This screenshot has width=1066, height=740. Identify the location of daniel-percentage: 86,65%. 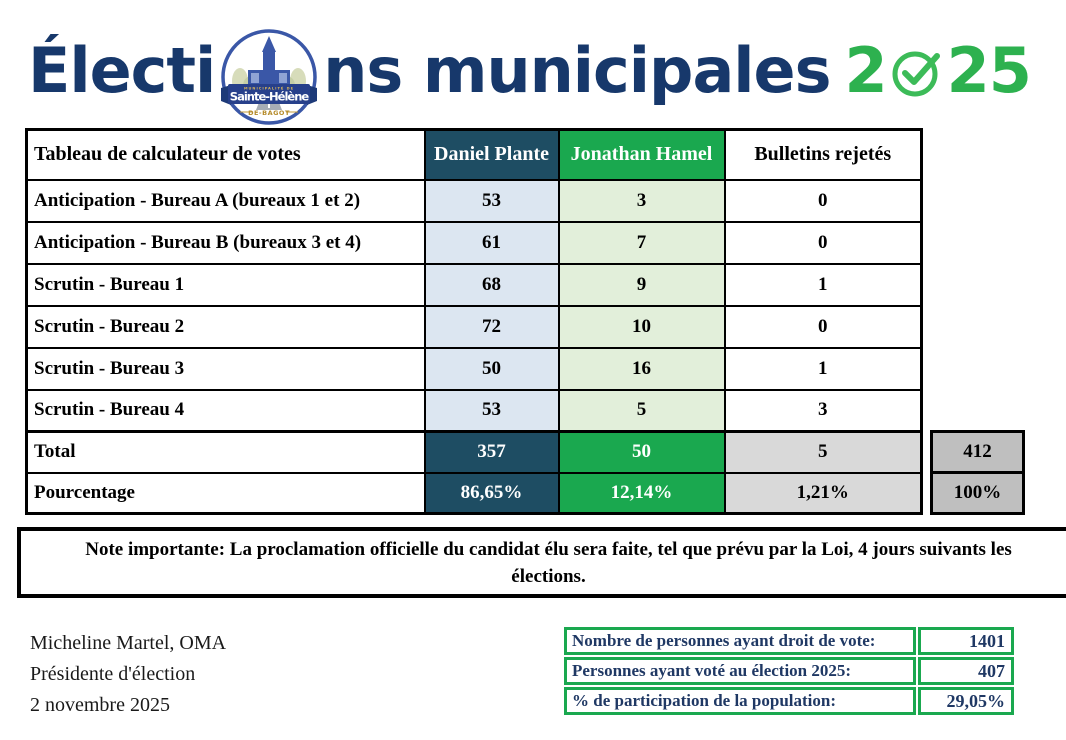
(491, 493).